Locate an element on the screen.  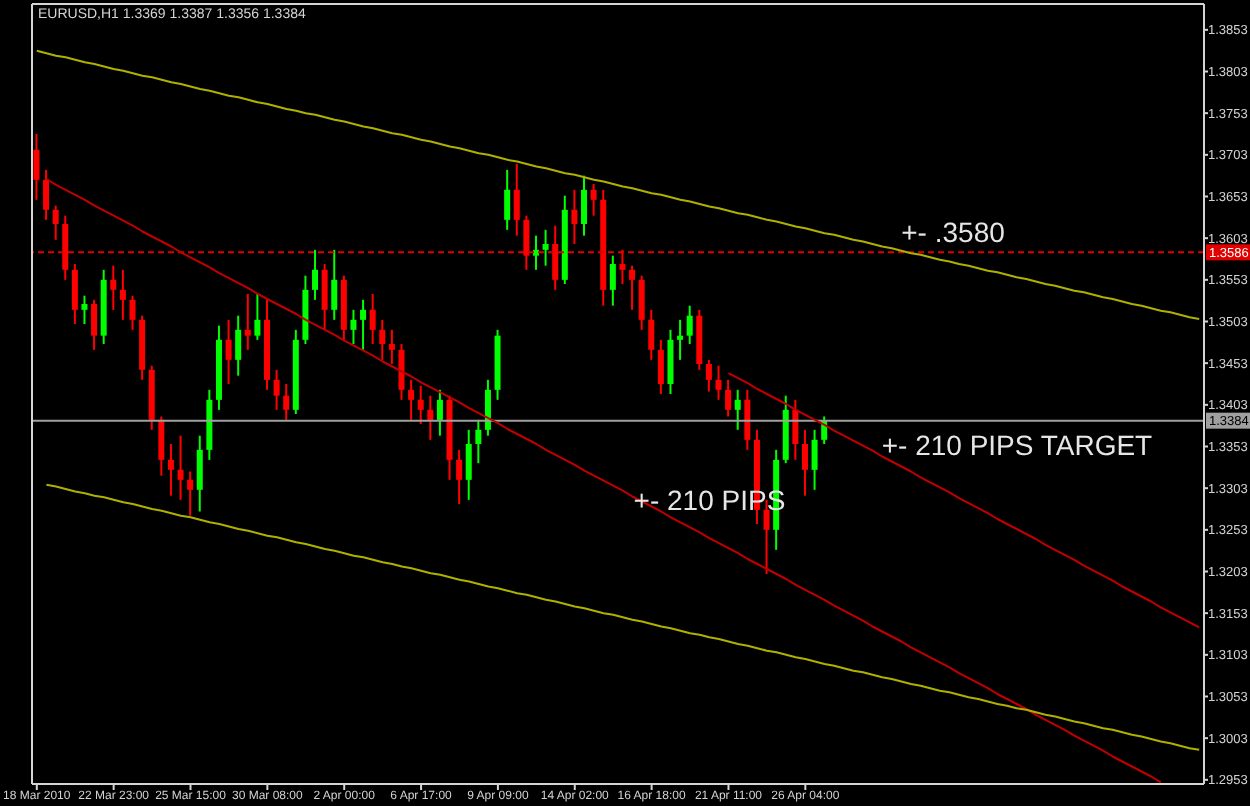
line-series is located at coordinates (964, 500).